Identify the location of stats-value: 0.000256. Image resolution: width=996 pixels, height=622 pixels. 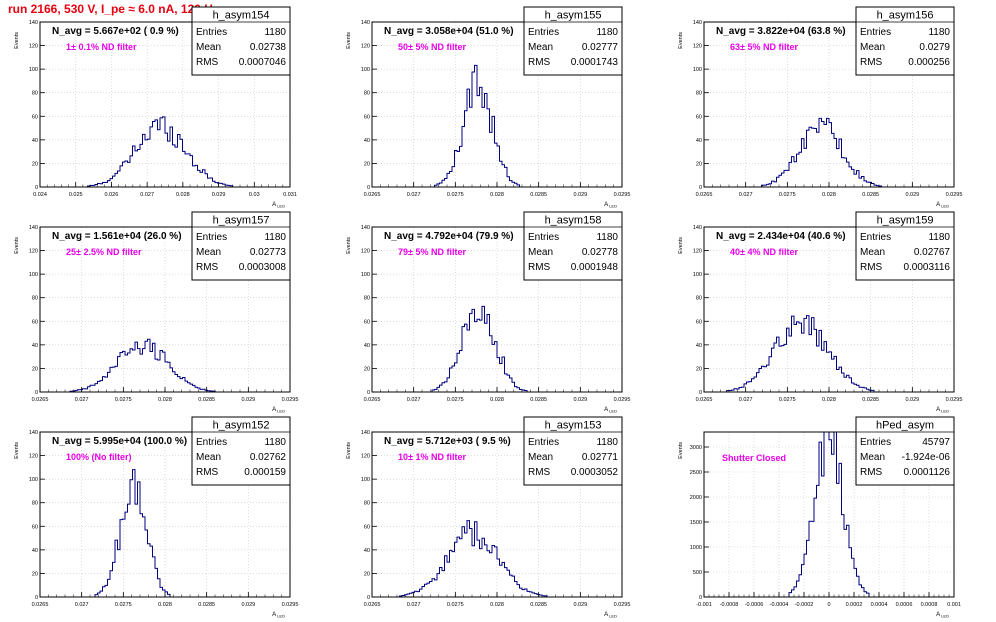
(929, 62).